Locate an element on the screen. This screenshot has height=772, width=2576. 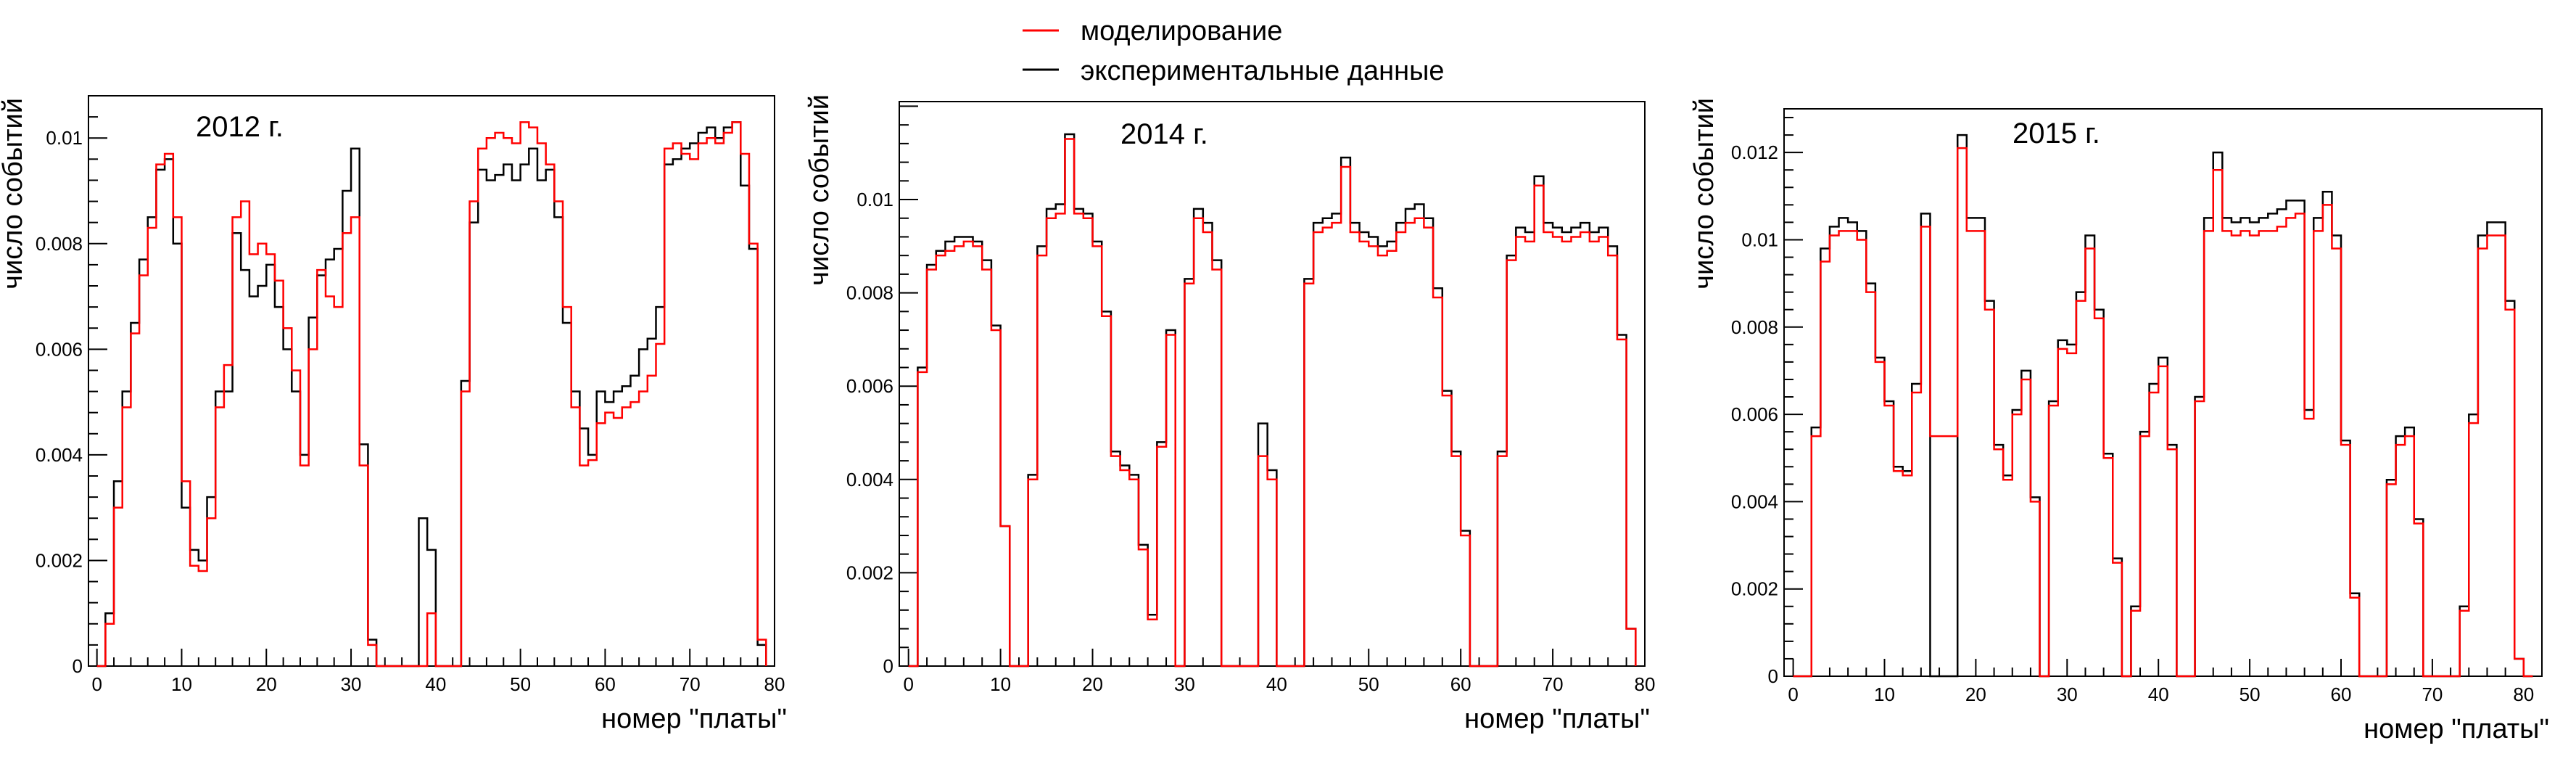
legend-exp-label: экспериментальные данные is located at coordinates (1263, 71).